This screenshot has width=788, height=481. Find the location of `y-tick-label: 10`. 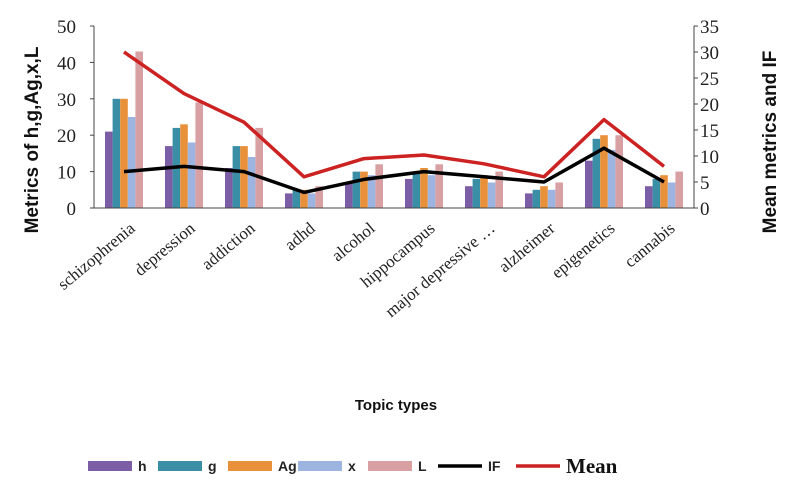

y-tick-label: 10 is located at coordinates (66, 173).